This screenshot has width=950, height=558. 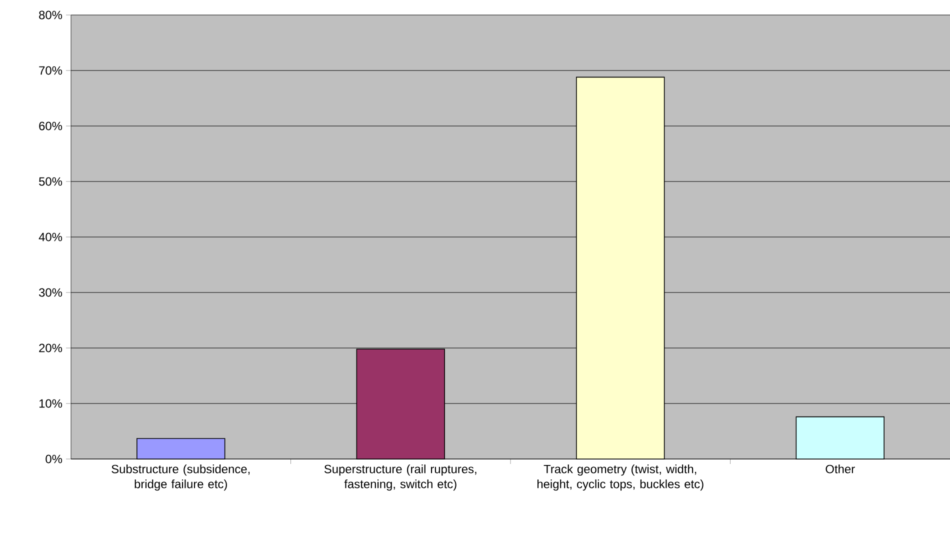 What do you see at coordinates (50, 126) in the screenshot?
I see `y-tick-label: 60%` at bounding box center [50, 126].